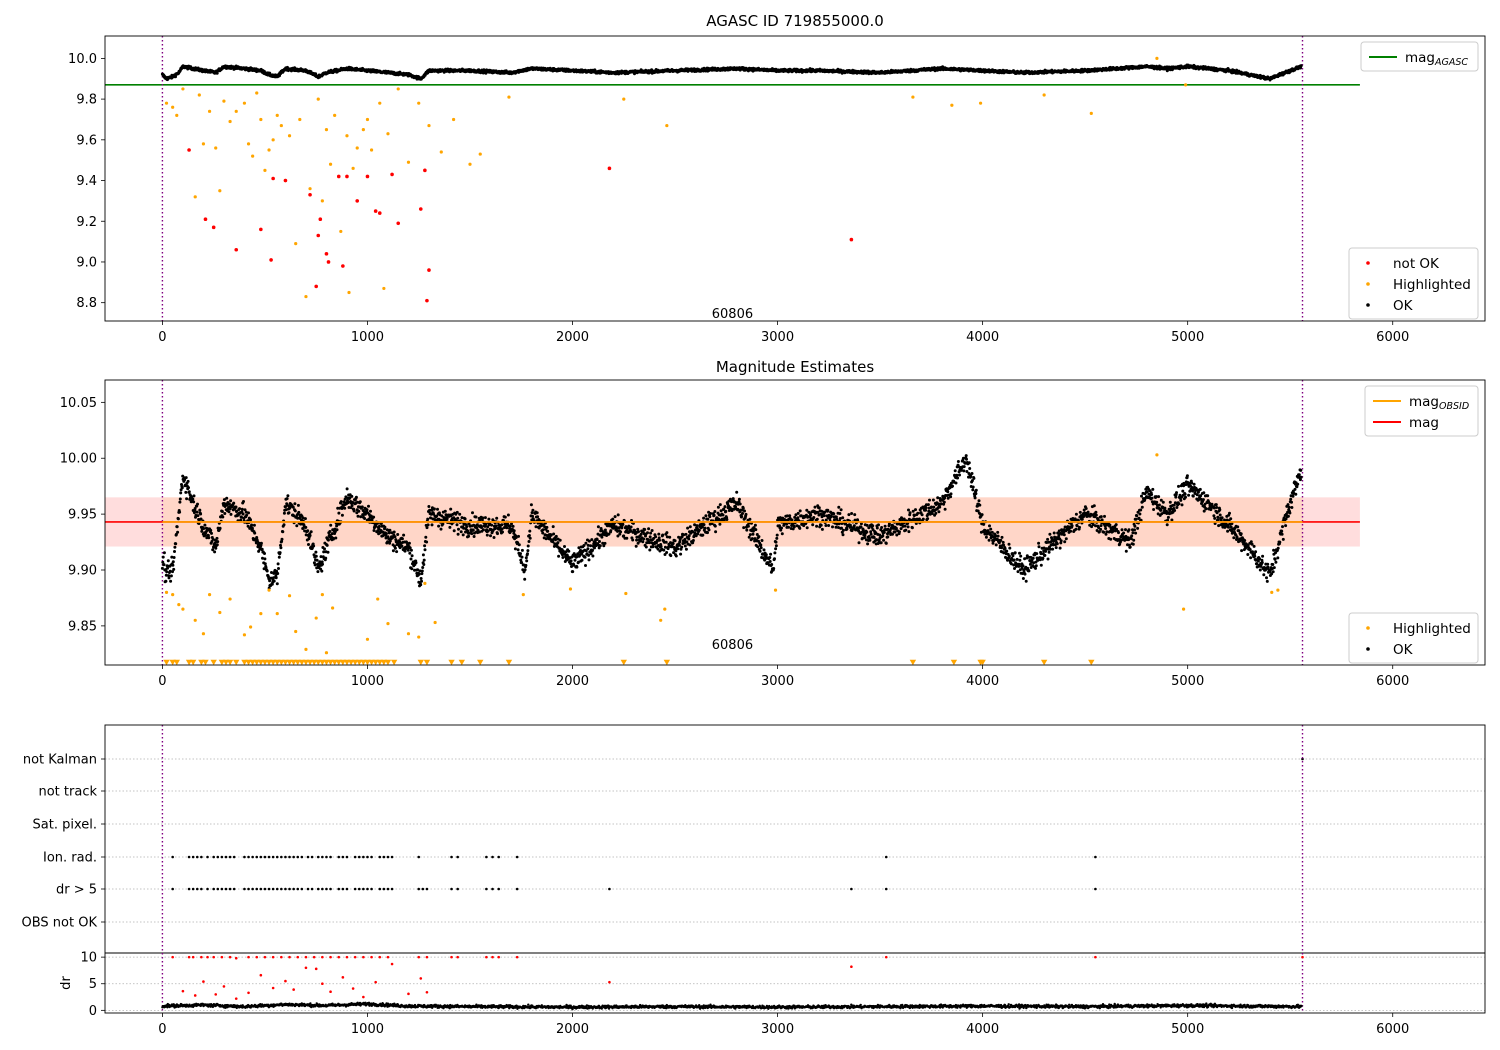 The width and height of the screenshot is (1500, 1050). Describe the element at coordinates (1187, 681) in the screenshot. I see `x-tick-label: 5000` at that location.